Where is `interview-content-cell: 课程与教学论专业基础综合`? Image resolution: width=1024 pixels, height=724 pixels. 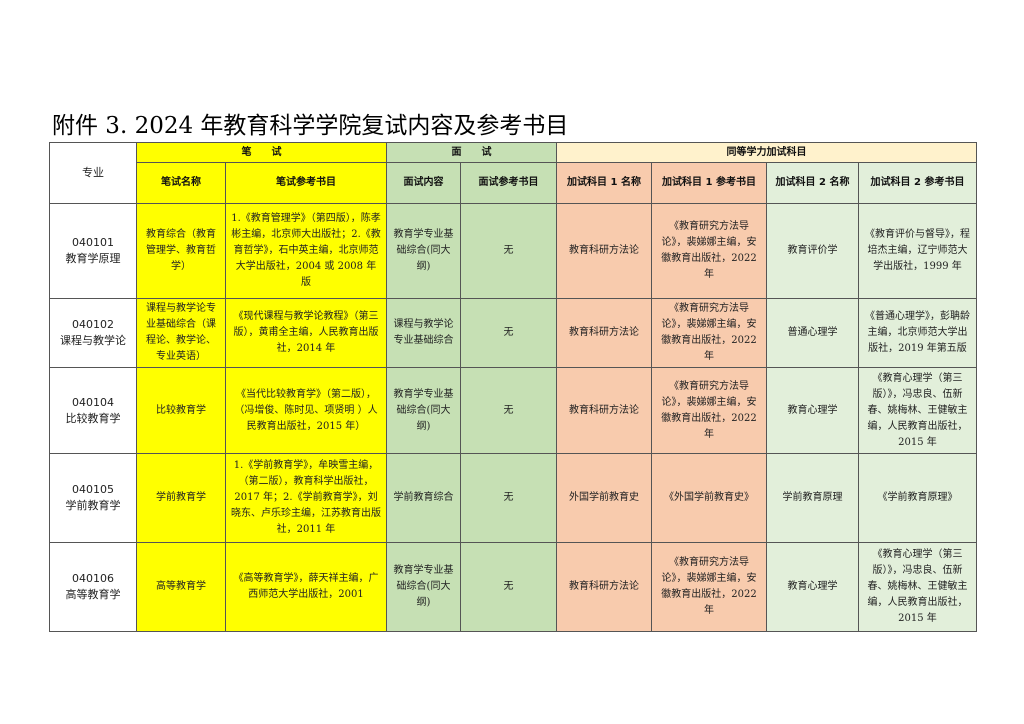
interview-content-cell: 课程与教学论专业基础综合 is located at coordinates (423, 333).